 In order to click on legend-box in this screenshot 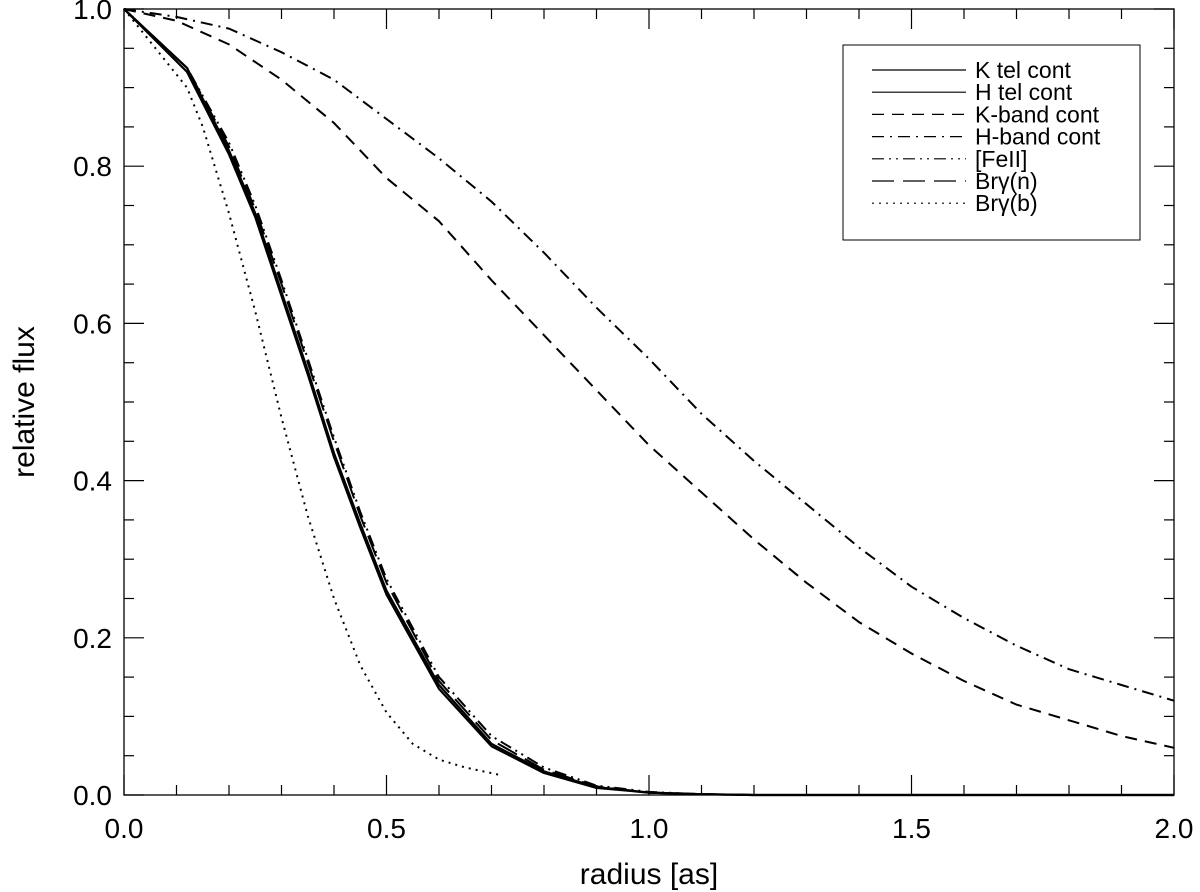, I will do `click(991, 142)`.